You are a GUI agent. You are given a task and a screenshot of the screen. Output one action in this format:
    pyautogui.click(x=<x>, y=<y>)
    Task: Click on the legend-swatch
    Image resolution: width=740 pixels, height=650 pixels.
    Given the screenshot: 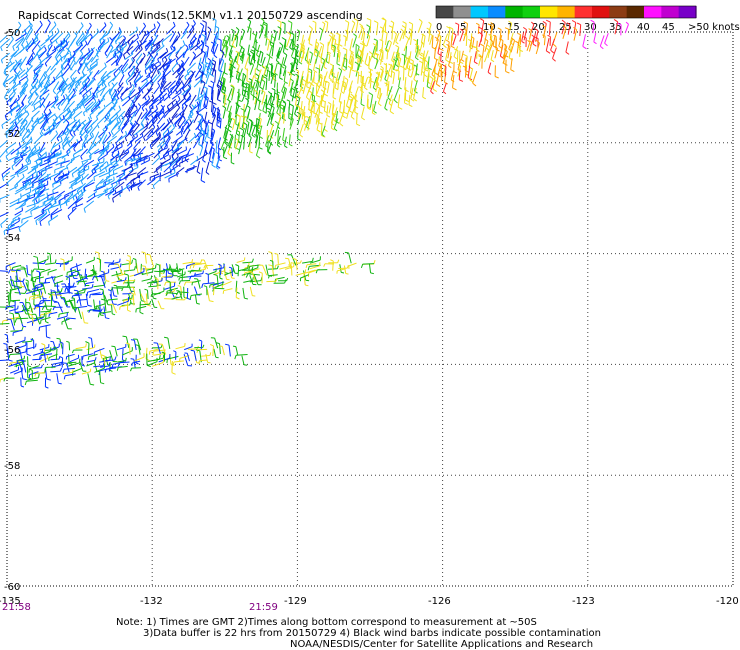 What is the action you would take?
    pyautogui.click(x=566, y=12)
    